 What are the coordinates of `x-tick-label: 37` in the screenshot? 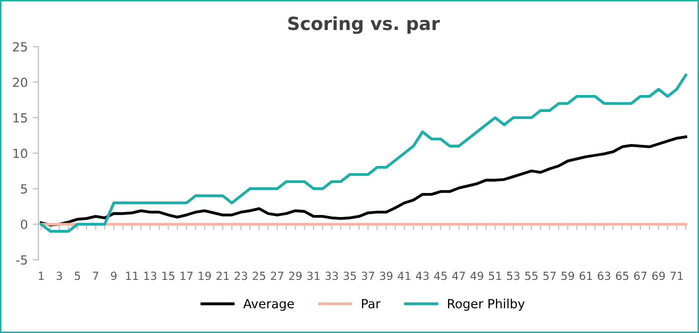 It's located at (368, 276).